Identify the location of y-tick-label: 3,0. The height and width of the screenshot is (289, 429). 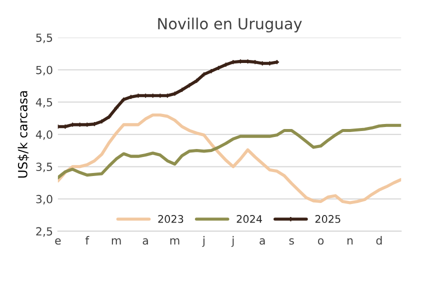
(44, 199).